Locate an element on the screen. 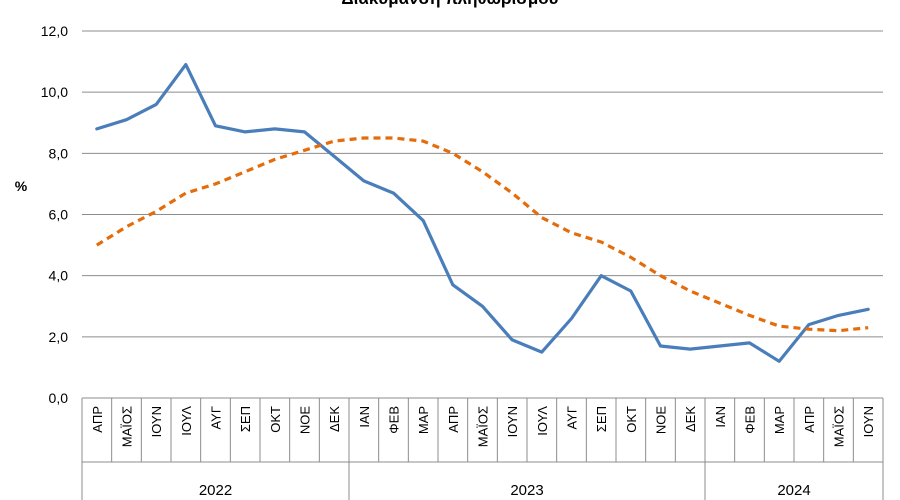 Image resolution: width=900 pixels, height=500 pixels. year-label: 2022 is located at coordinates (215, 490).